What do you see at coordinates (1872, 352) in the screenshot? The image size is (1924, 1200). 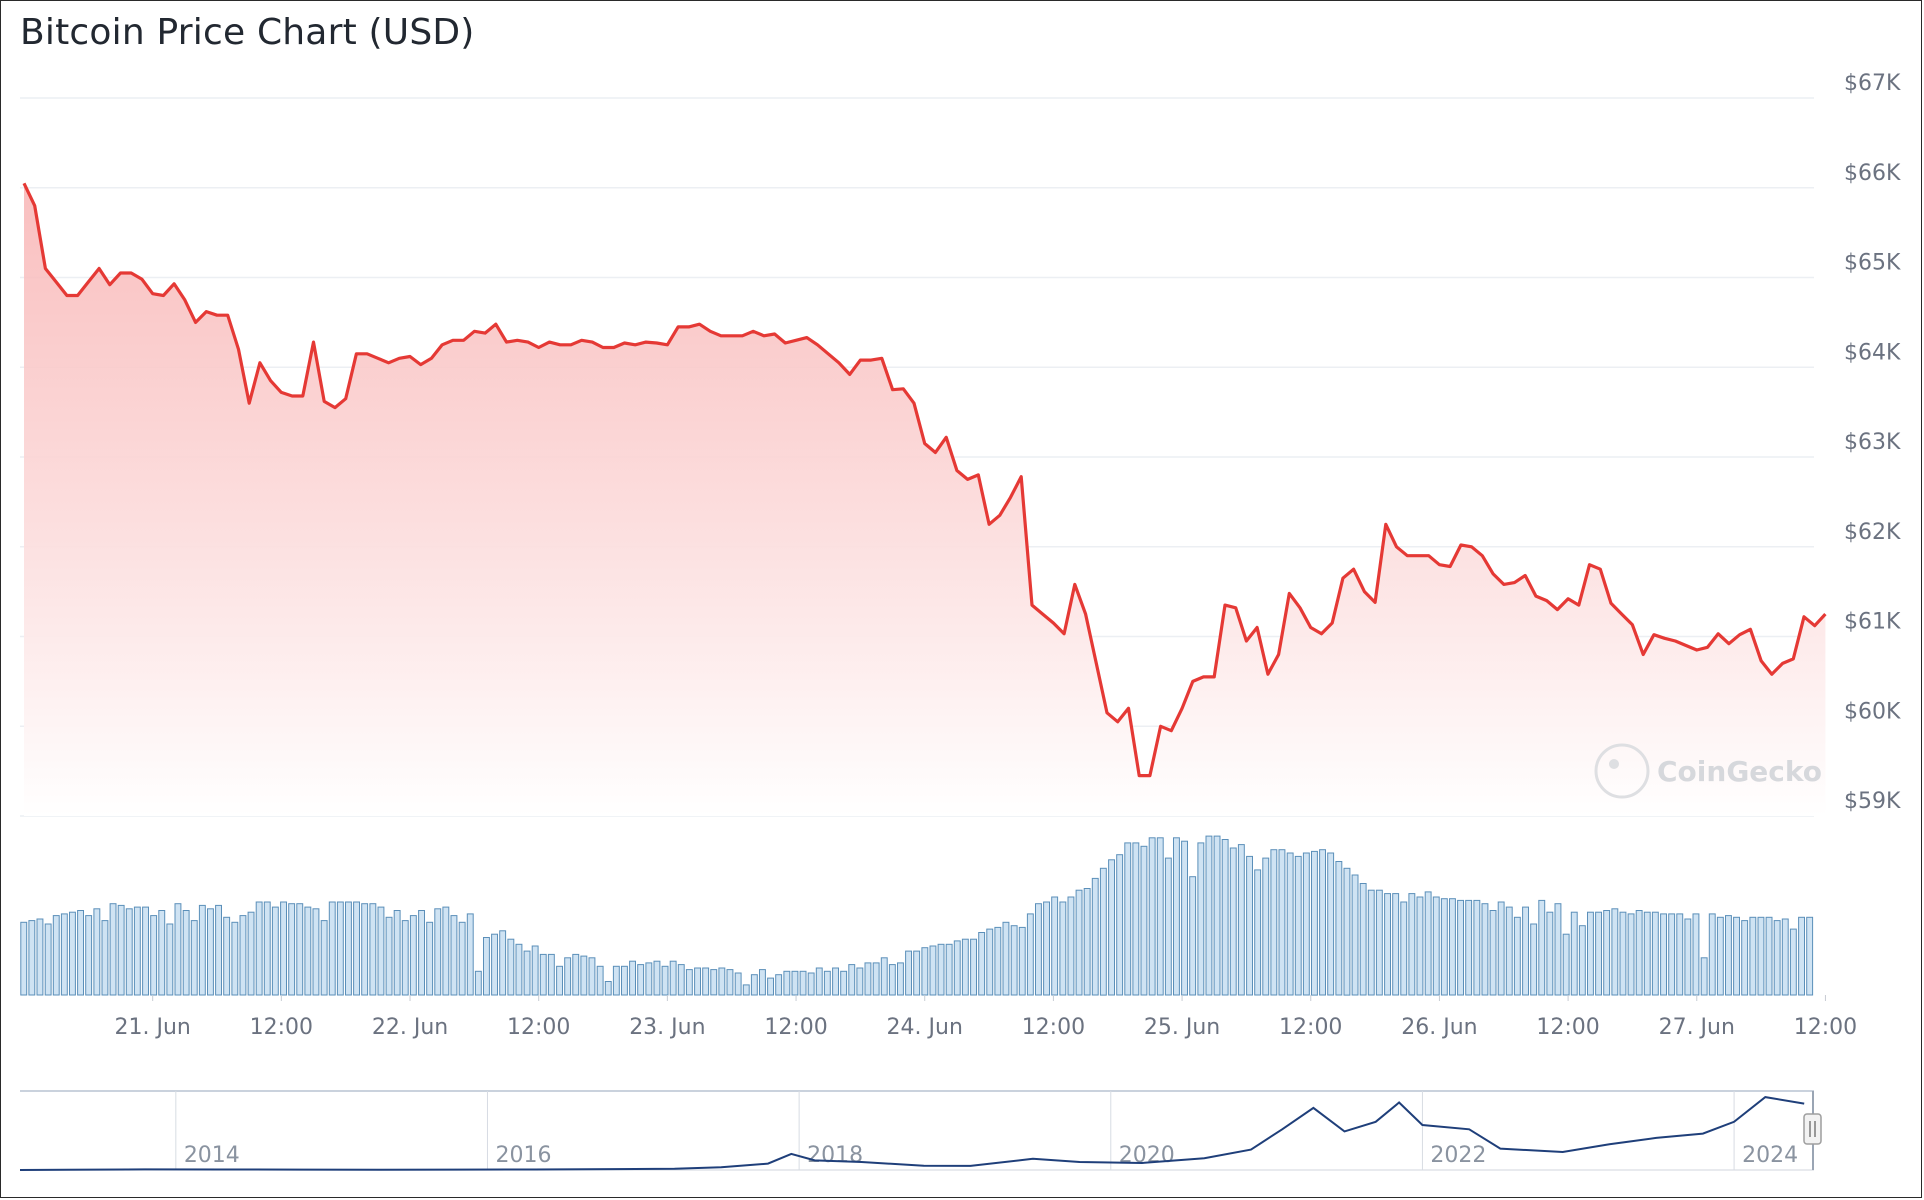 I see `y-tick-label: $64K` at bounding box center [1872, 352].